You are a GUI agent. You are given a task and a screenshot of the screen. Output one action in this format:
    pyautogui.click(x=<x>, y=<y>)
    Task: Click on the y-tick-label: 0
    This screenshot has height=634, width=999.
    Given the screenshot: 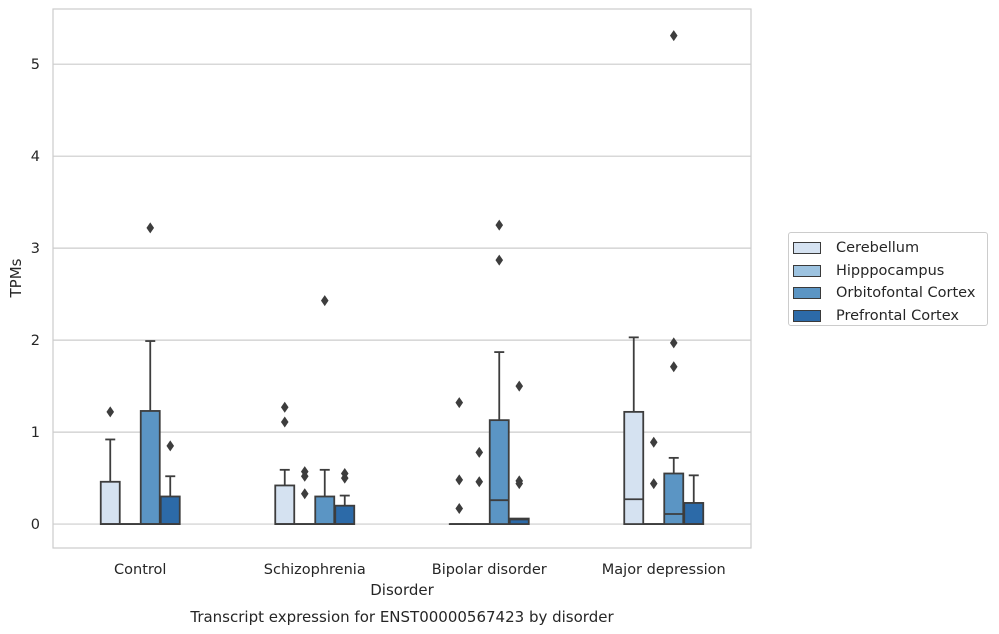 What is the action you would take?
    pyautogui.click(x=35, y=525)
    